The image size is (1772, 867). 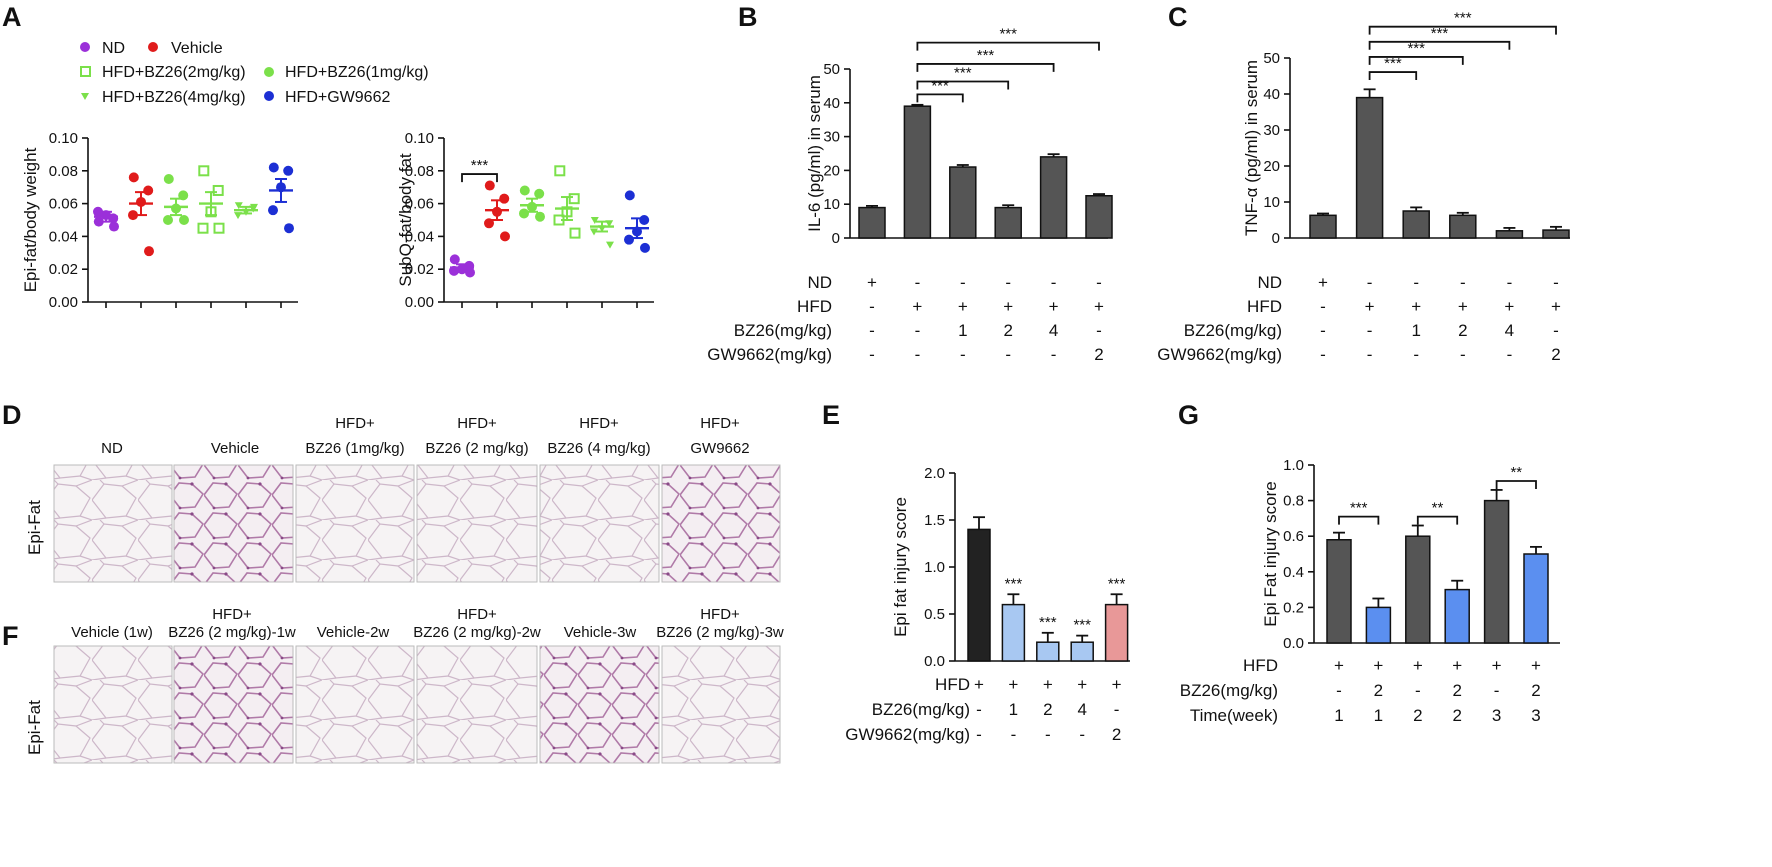 I want to click on treatment-row-label: GW9662(mg/kg), so click(x=769, y=354).